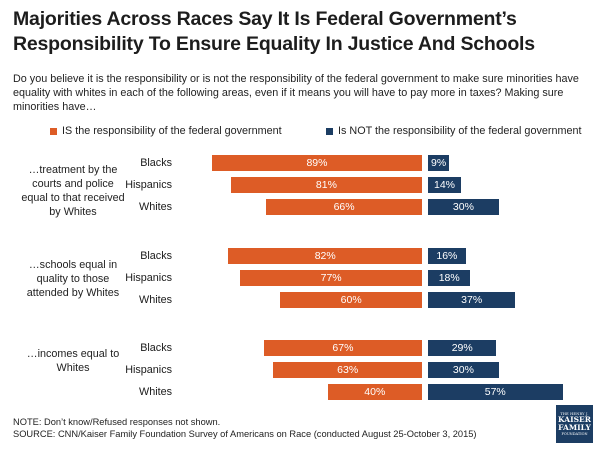 This screenshot has width=600, height=450. What do you see at coordinates (73, 361) in the screenshot?
I see `group-label: …incomes equal to Whites` at bounding box center [73, 361].